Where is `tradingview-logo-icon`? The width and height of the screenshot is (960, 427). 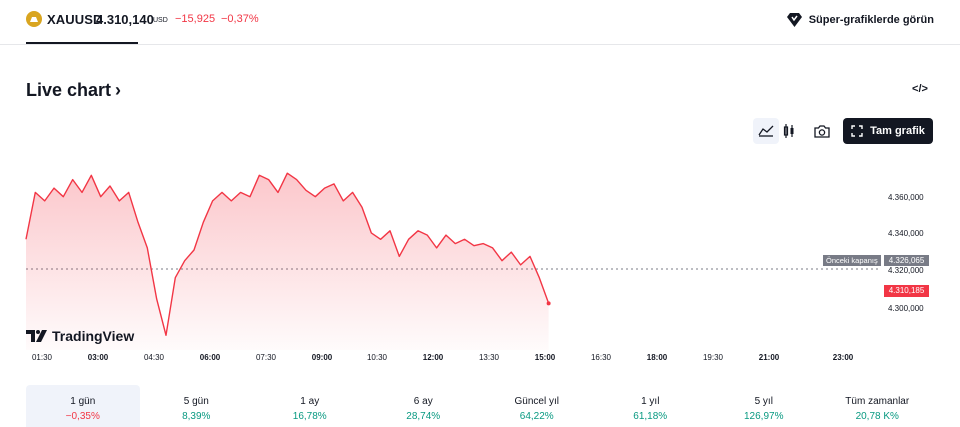
tradingview-logo-icon is located at coordinates (36, 336).